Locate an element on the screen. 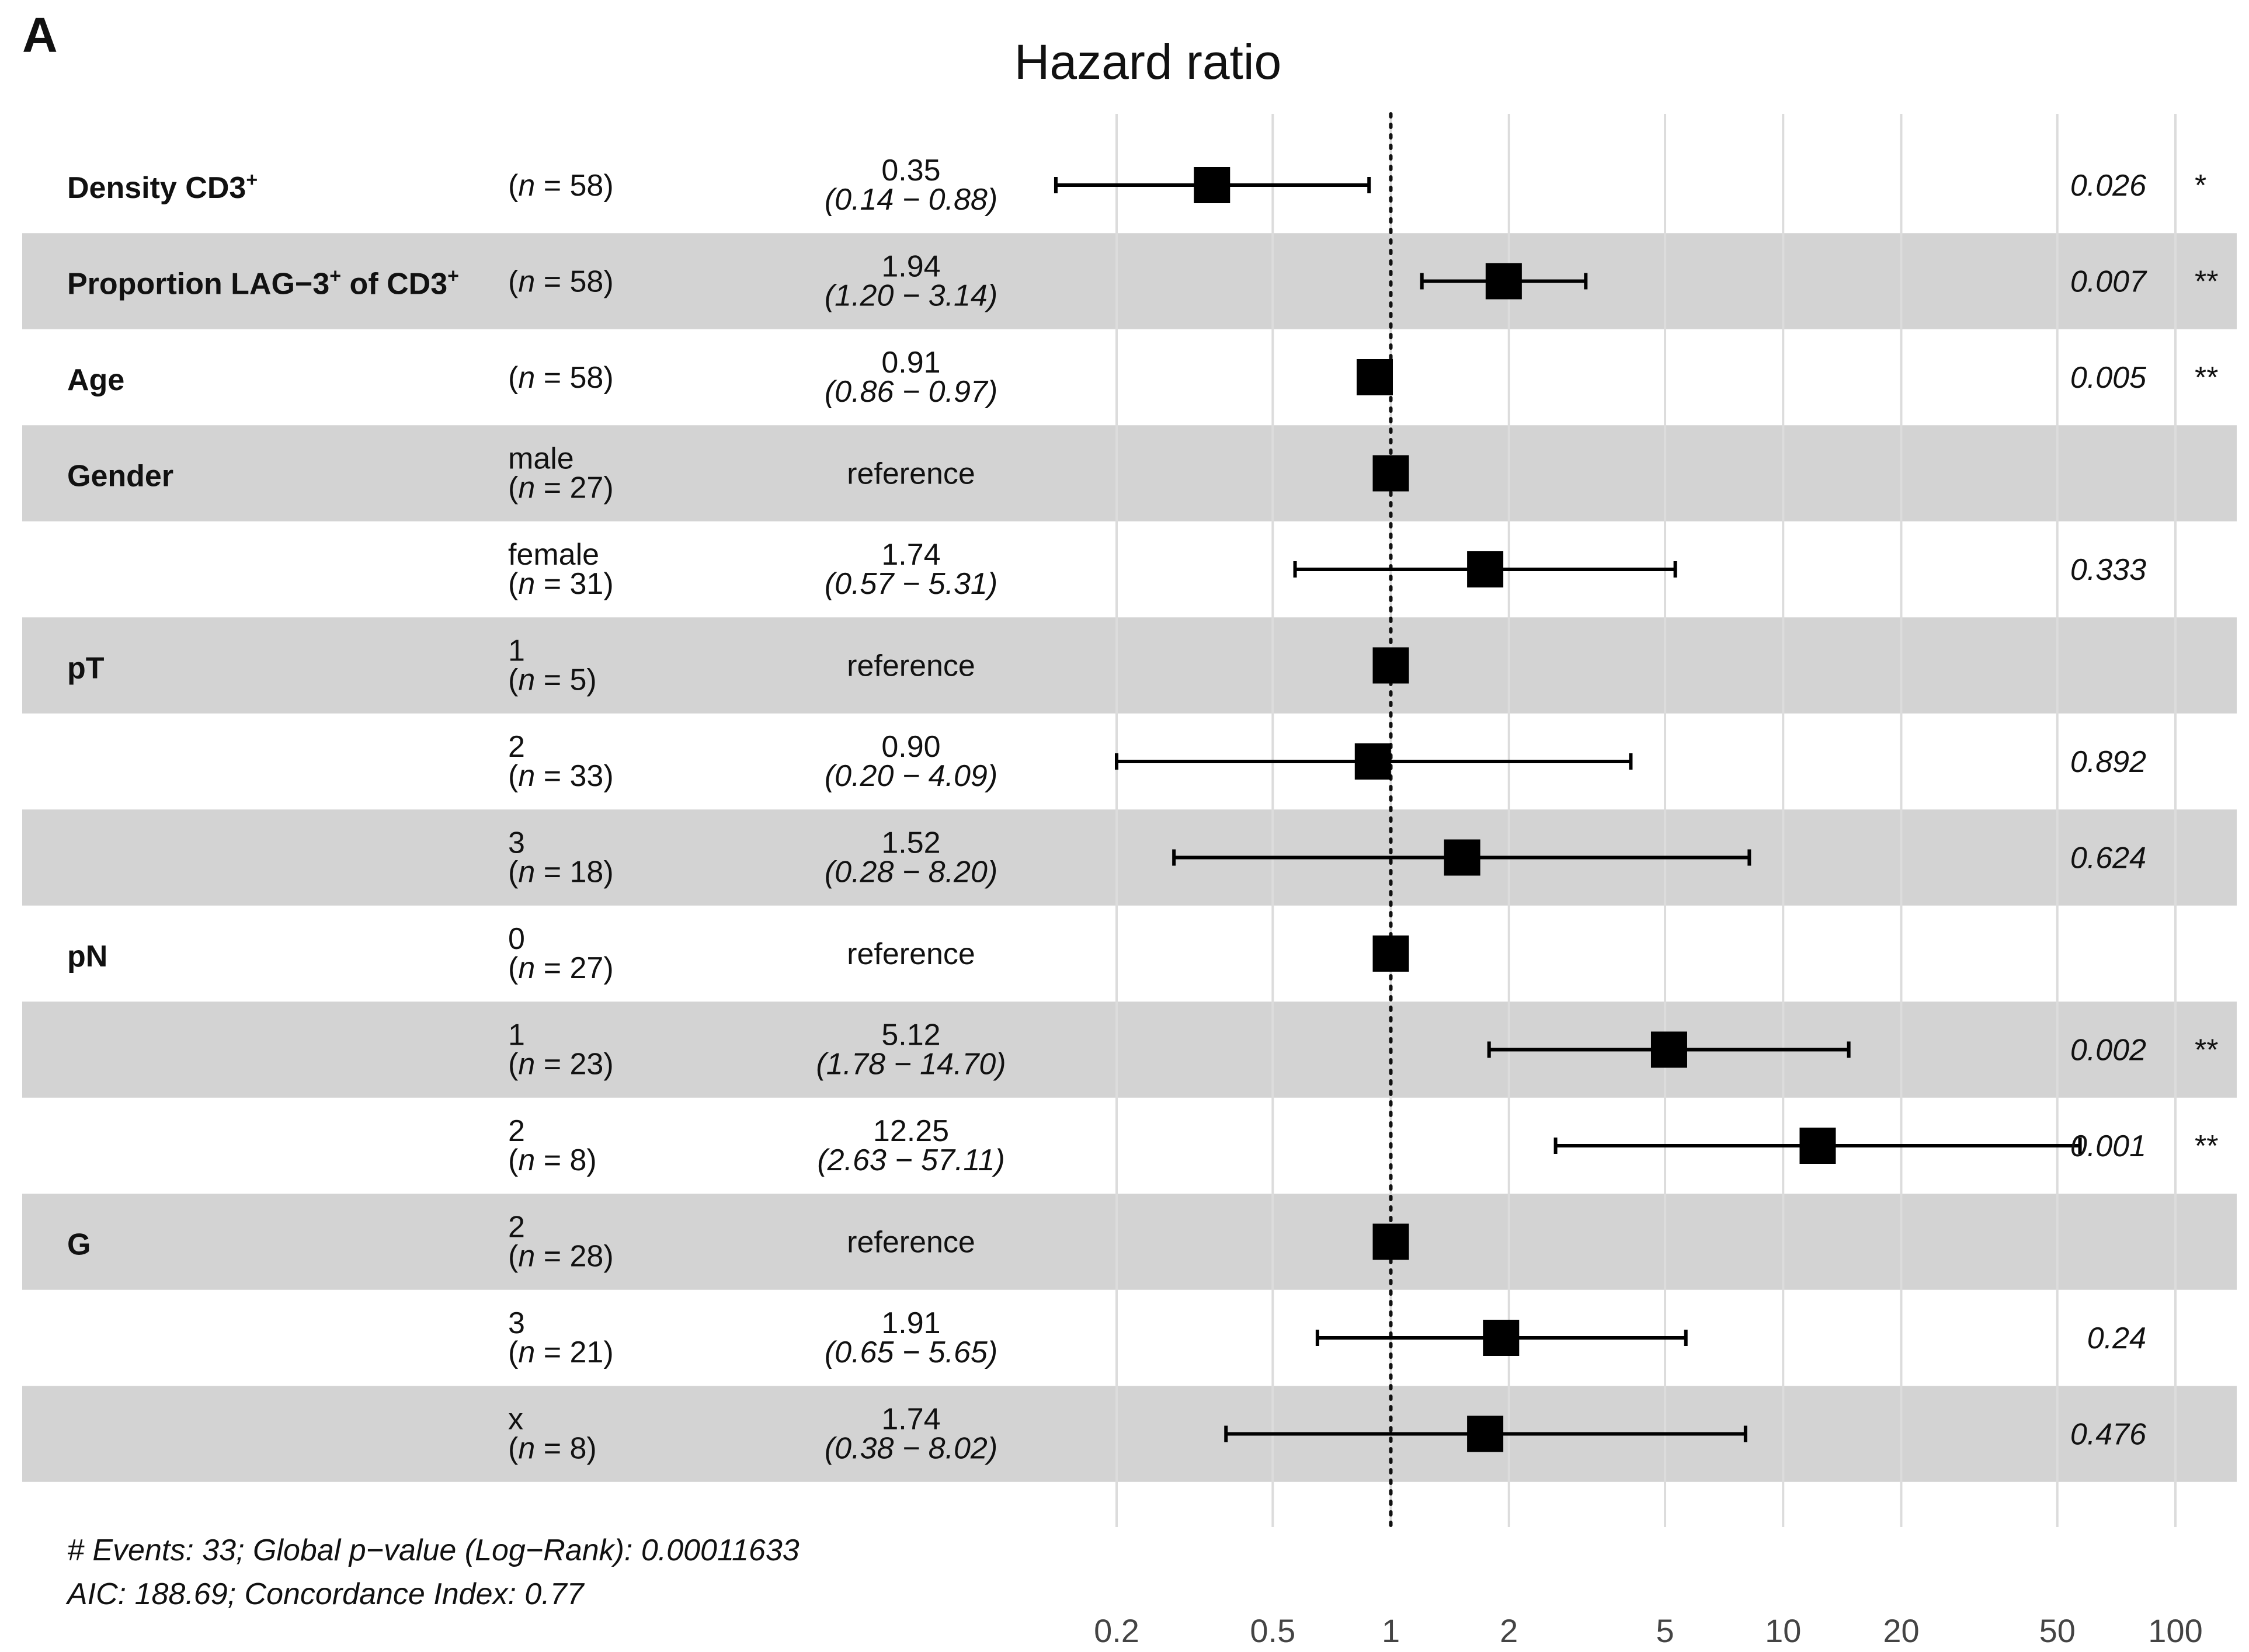 This screenshot has height=1652, width=2249. ci-label: (1.20 − 3.14) is located at coordinates (911, 296).